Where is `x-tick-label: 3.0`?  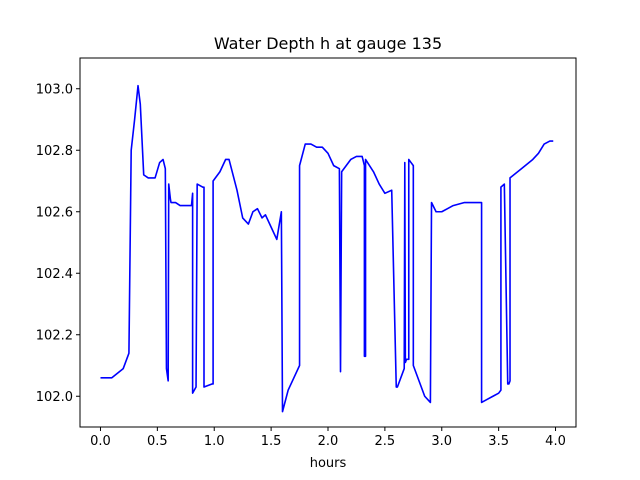
x-tick-label: 3.0 is located at coordinates (441, 441).